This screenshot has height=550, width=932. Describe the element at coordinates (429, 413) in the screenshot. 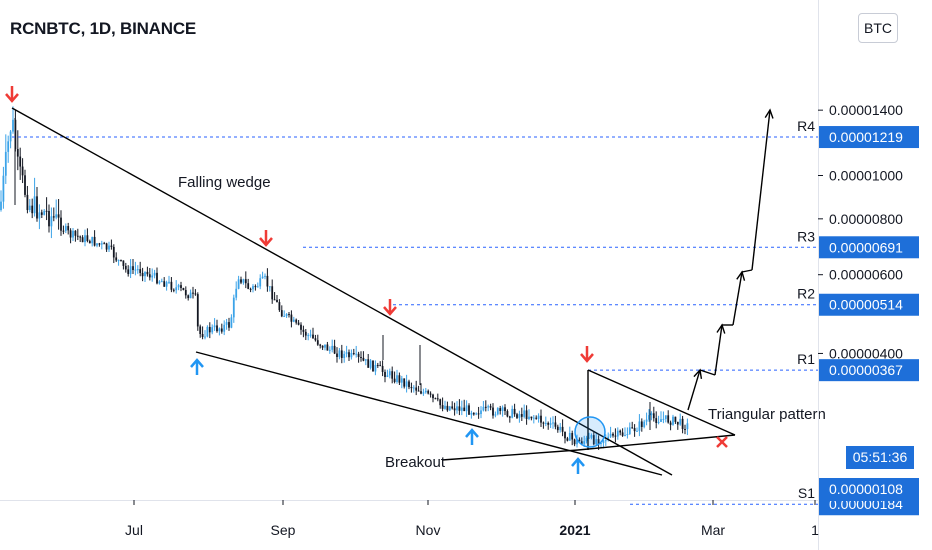

I see `wedge-lower-line` at that location.